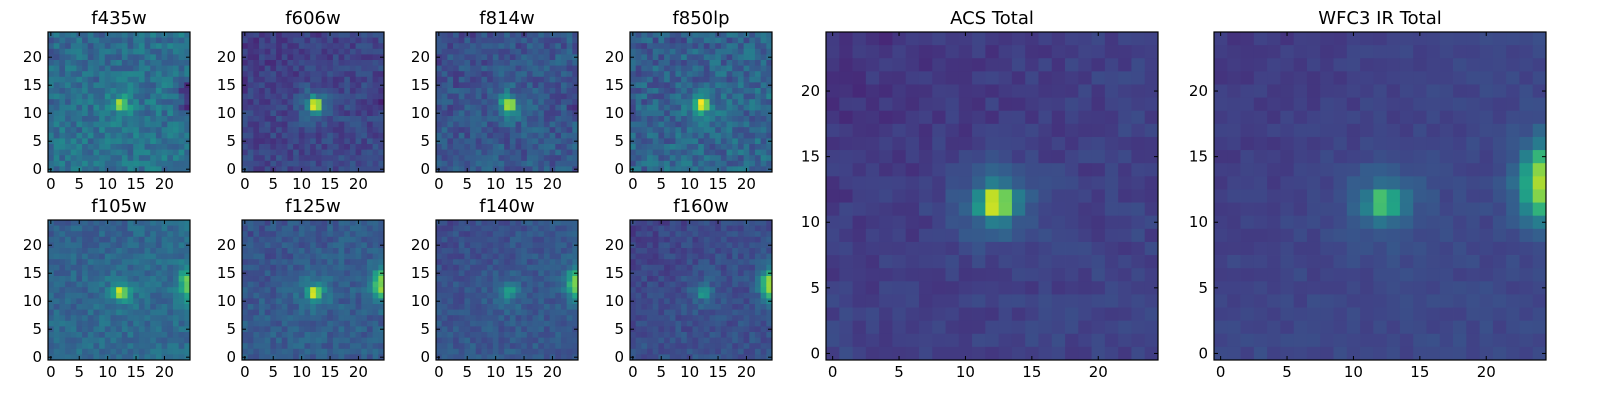  Describe the element at coordinates (245, 184) in the screenshot. I see `x-tick-label: 0` at that location.